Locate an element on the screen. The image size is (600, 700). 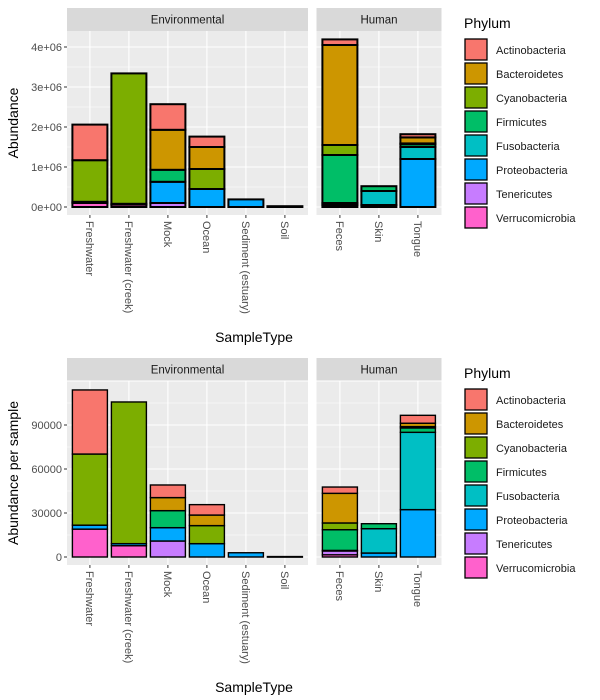
y-axis-title: Abundance per sample is located at coordinates (13, 473).